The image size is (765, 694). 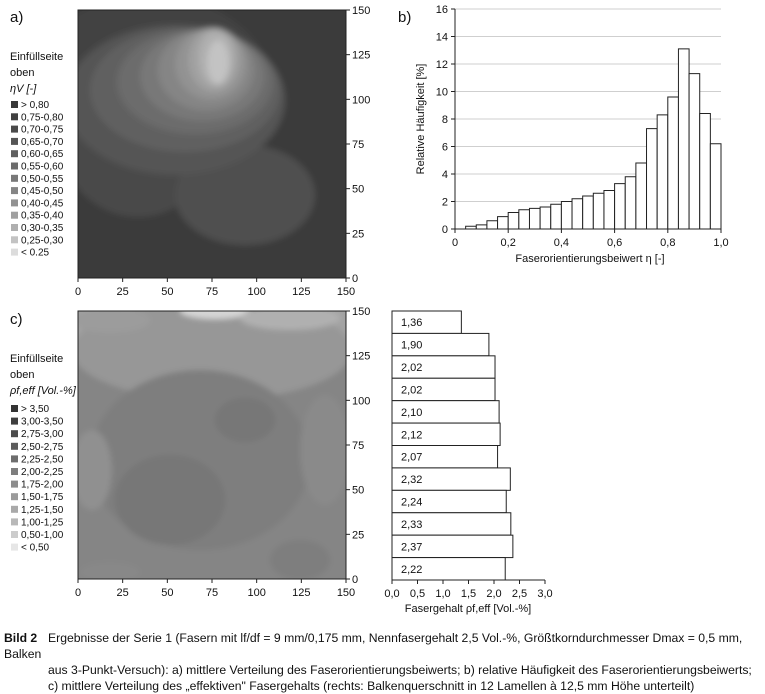 What do you see at coordinates (411, 435) in the screenshot?
I see `lamella-value-label: 2,12` at bounding box center [411, 435].